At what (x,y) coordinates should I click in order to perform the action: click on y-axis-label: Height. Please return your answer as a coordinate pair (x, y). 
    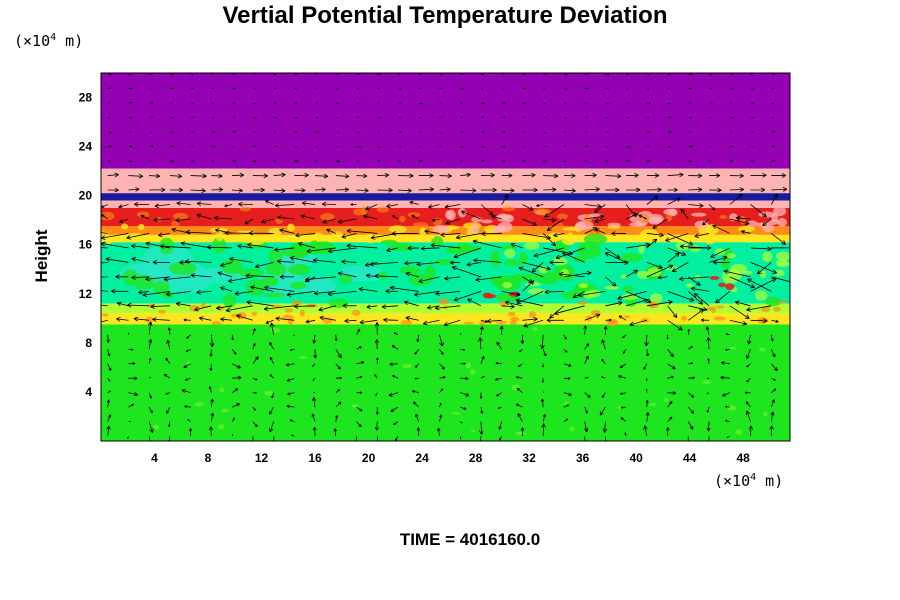
    Looking at the image, I should click on (41, 256).